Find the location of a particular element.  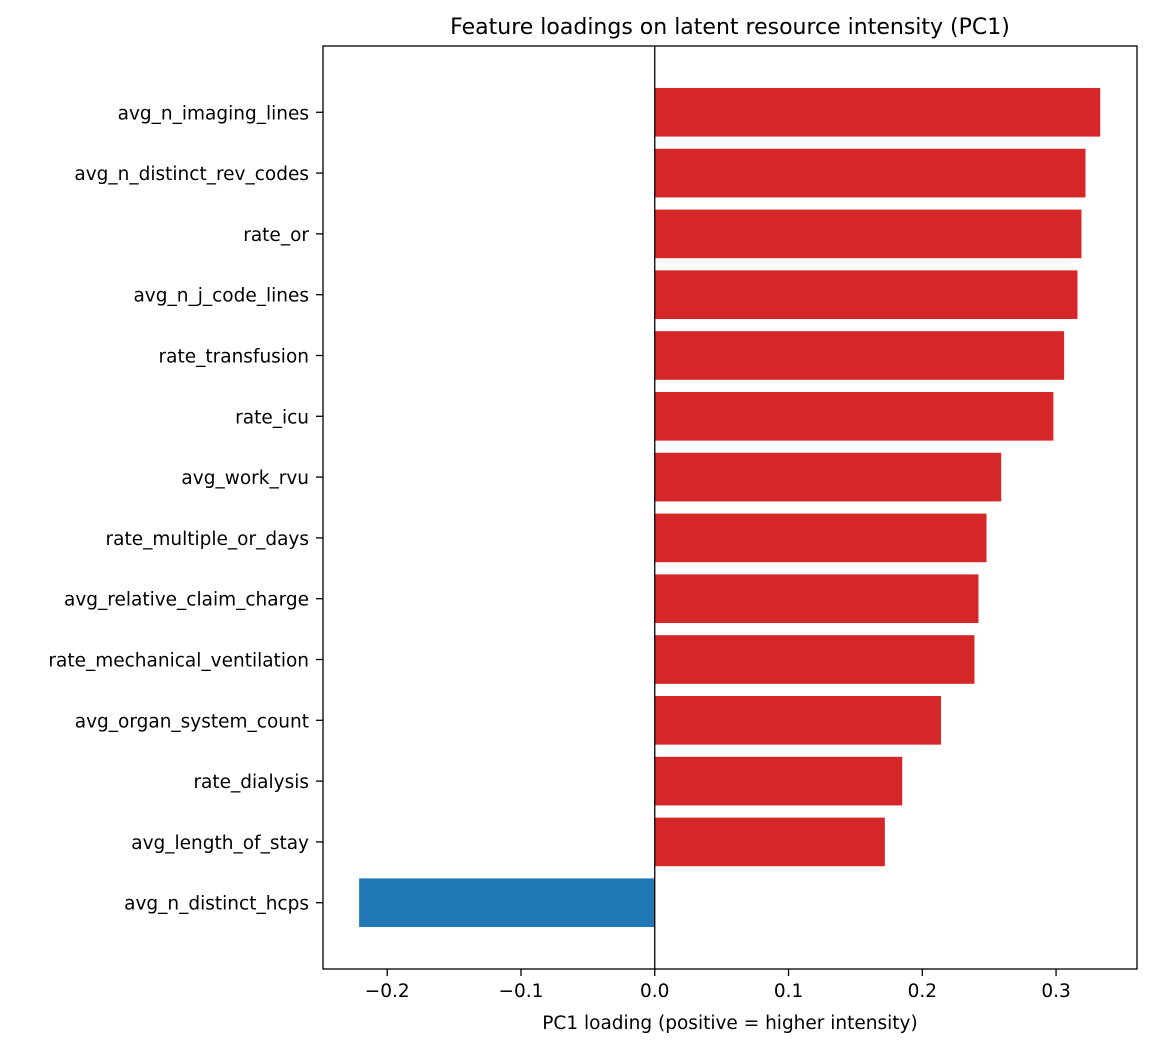

bar-rate_transfusion is located at coordinates (859, 355).